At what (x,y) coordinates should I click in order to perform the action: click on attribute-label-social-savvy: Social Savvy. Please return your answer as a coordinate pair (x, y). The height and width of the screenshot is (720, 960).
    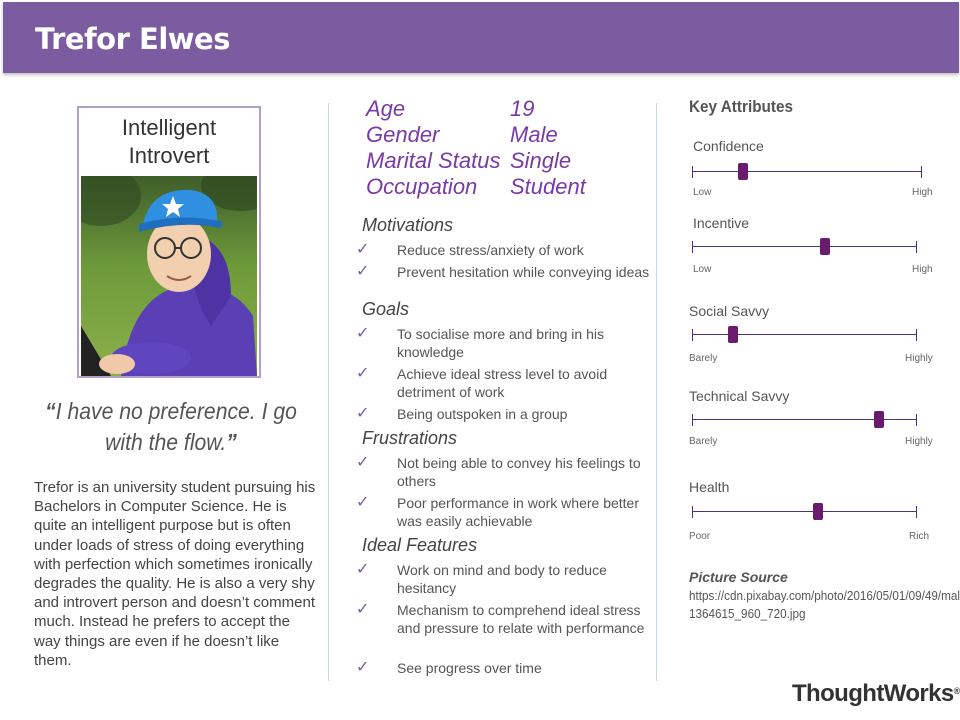
    Looking at the image, I should click on (729, 311).